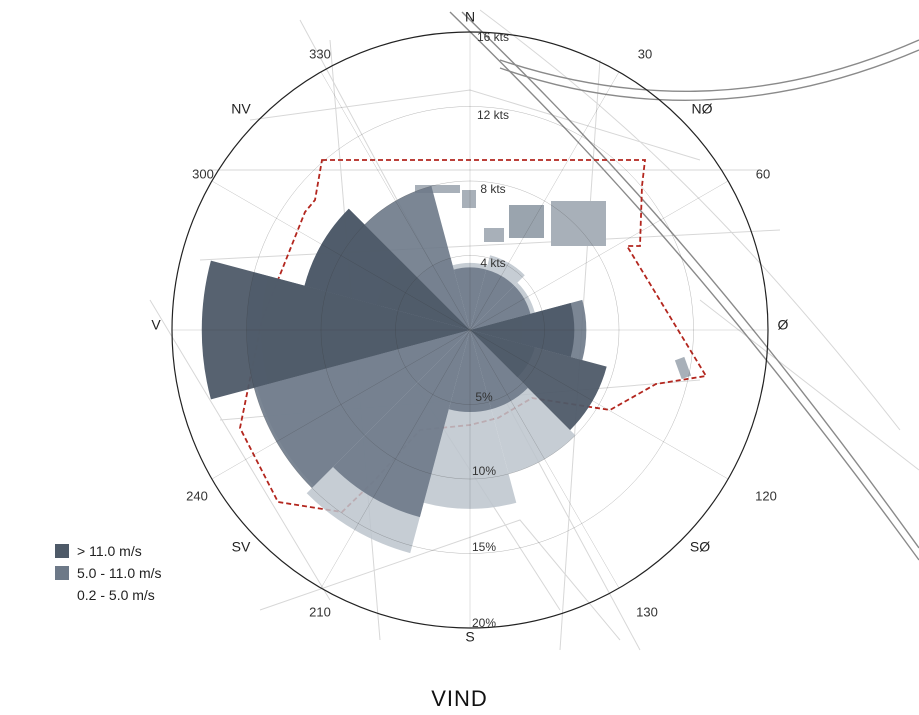 This screenshot has width=919, height=715. What do you see at coordinates (766, 495) in the screenshot?
I see `angle-label-120: 120` at bounding box center [766, 495].